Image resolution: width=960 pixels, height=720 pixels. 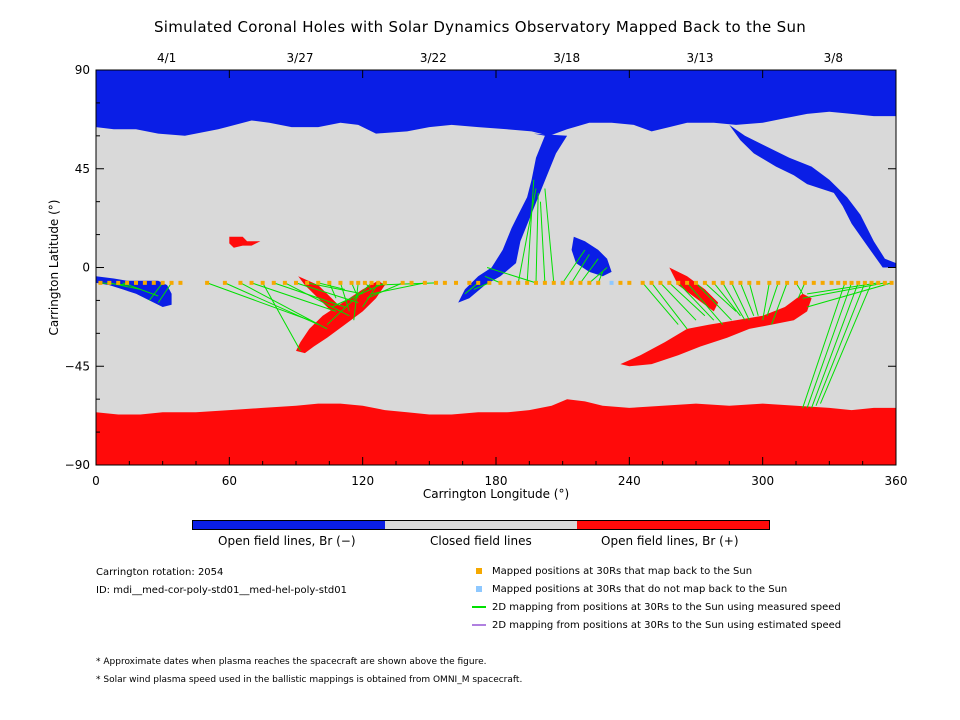 What do you see at coordinates (160, 572) in the screenshot?
I see `carrington-rotation: Carrington rotation: 2054` at bounding box center [160, 572].